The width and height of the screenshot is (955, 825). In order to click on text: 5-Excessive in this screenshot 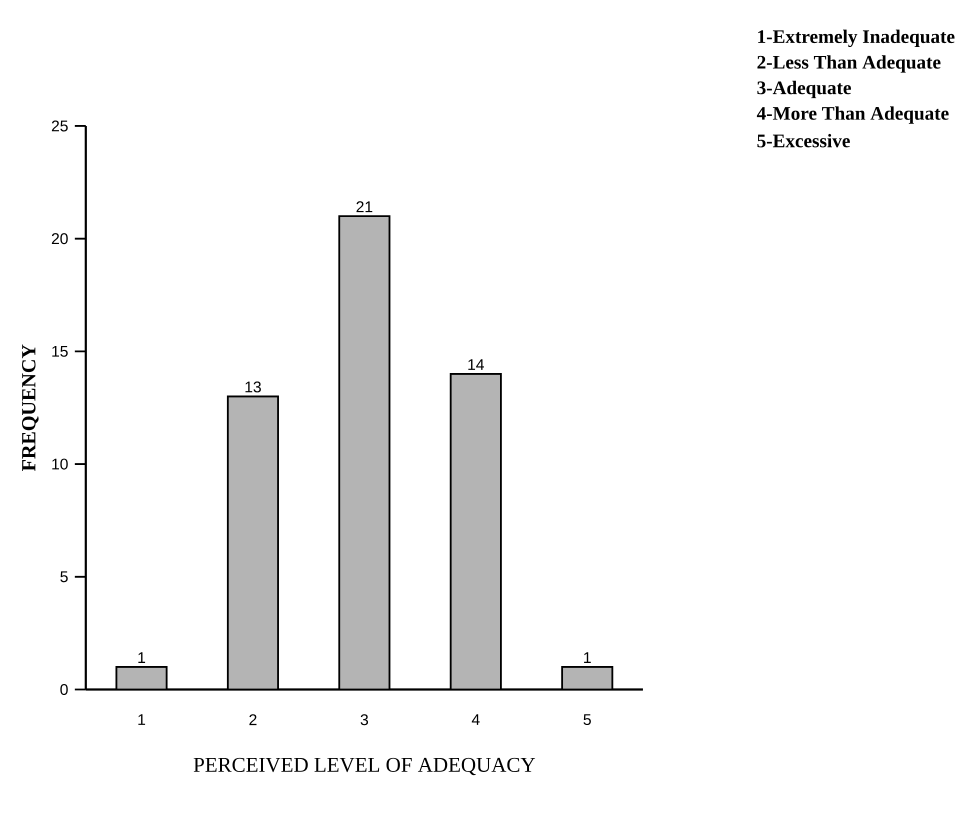, I will do `click(803, 141)`.